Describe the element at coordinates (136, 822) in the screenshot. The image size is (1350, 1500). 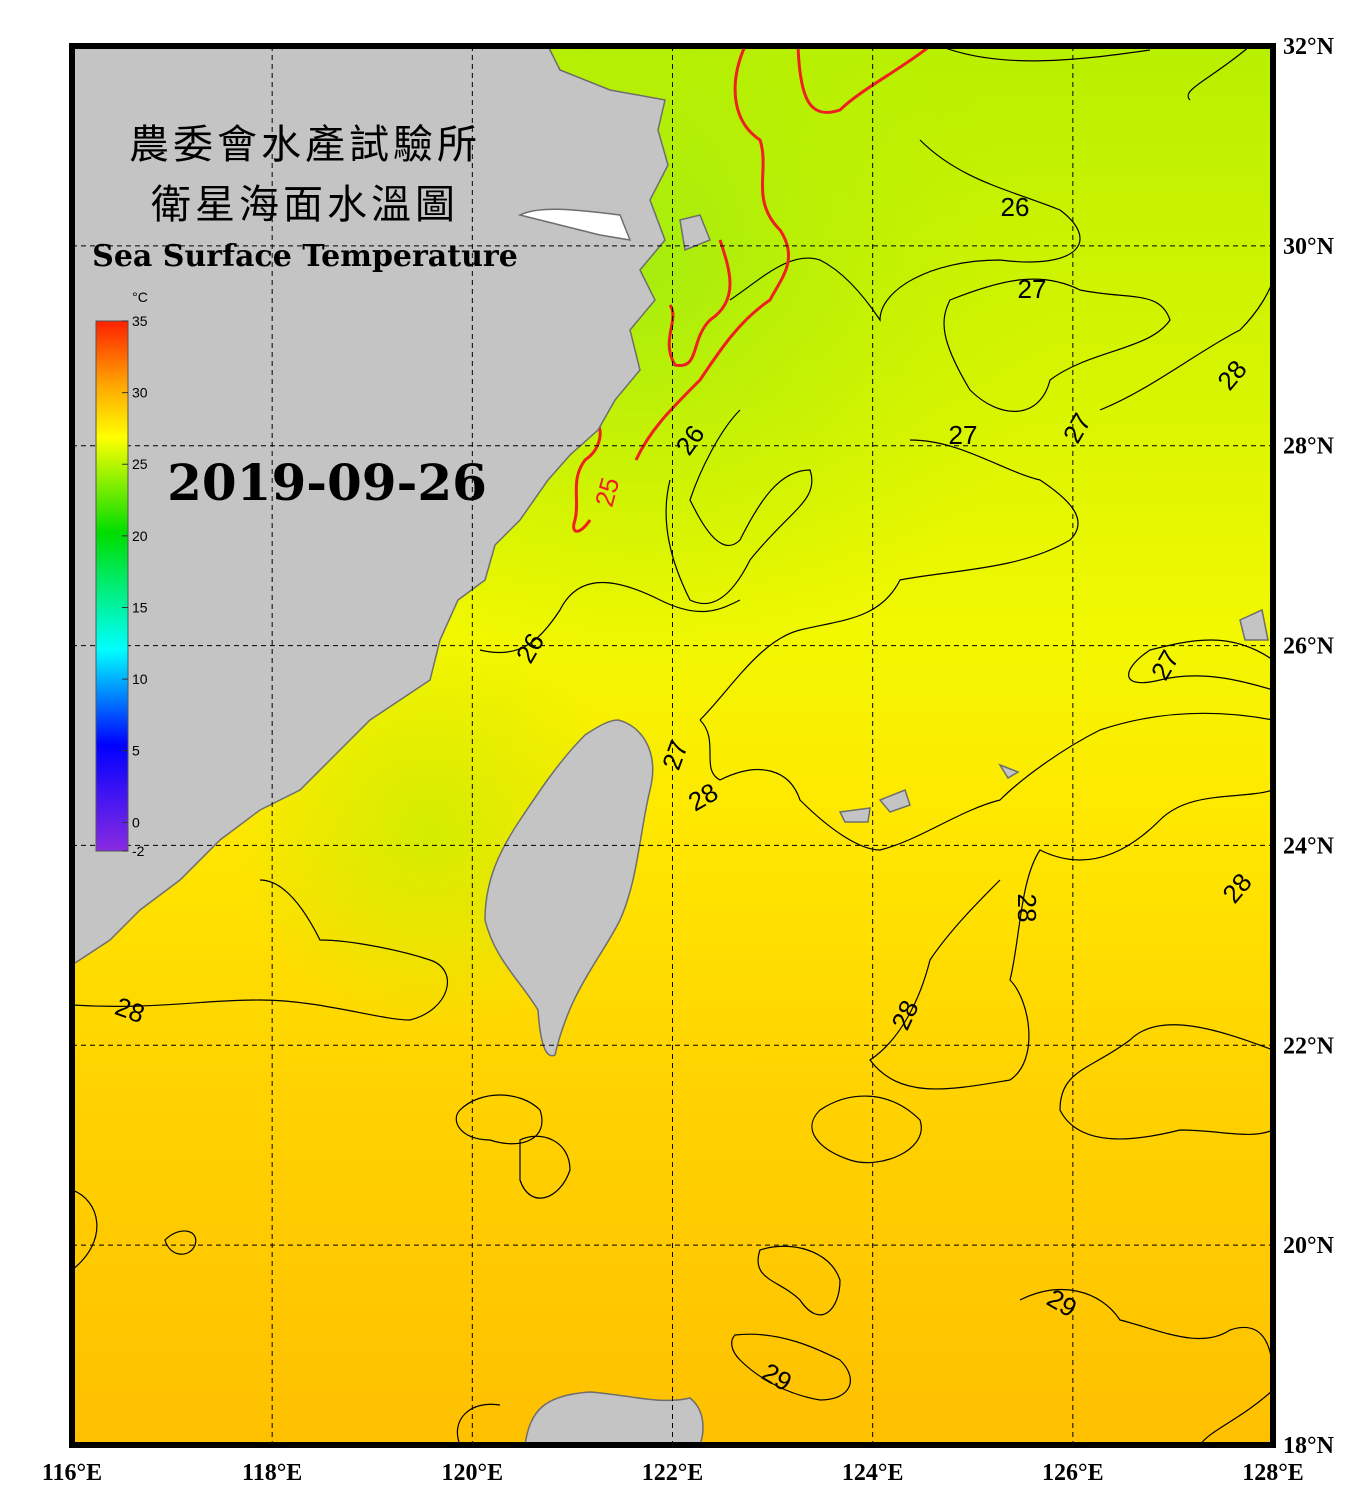
I see `colorbar-tick-label: 0` at that location.